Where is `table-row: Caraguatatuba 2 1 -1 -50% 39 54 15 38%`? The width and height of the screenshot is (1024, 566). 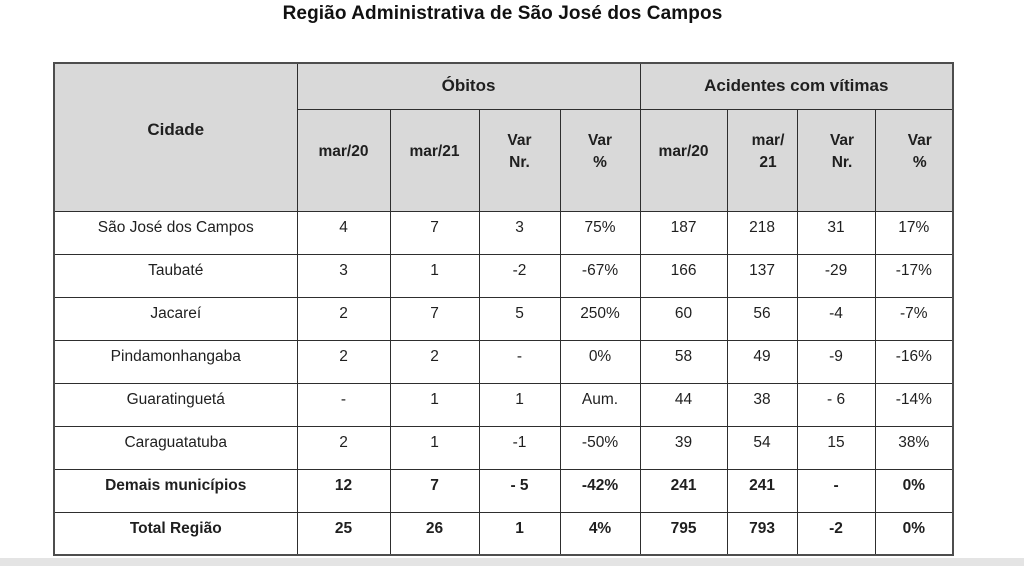
table-row: Caraguatatuba 2 1 -1 -50% 39 54 15 38% is located at coordinates (503, 447).